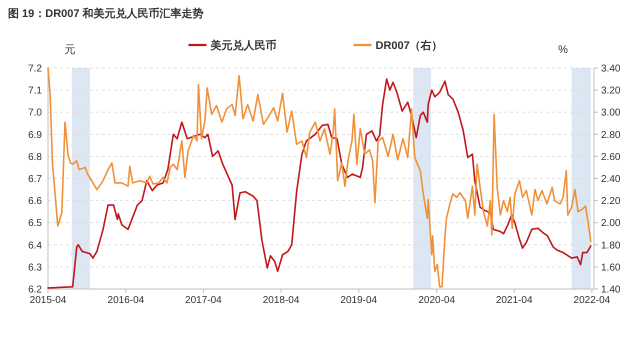  I want to click on y2label: %, so click(563, 50).